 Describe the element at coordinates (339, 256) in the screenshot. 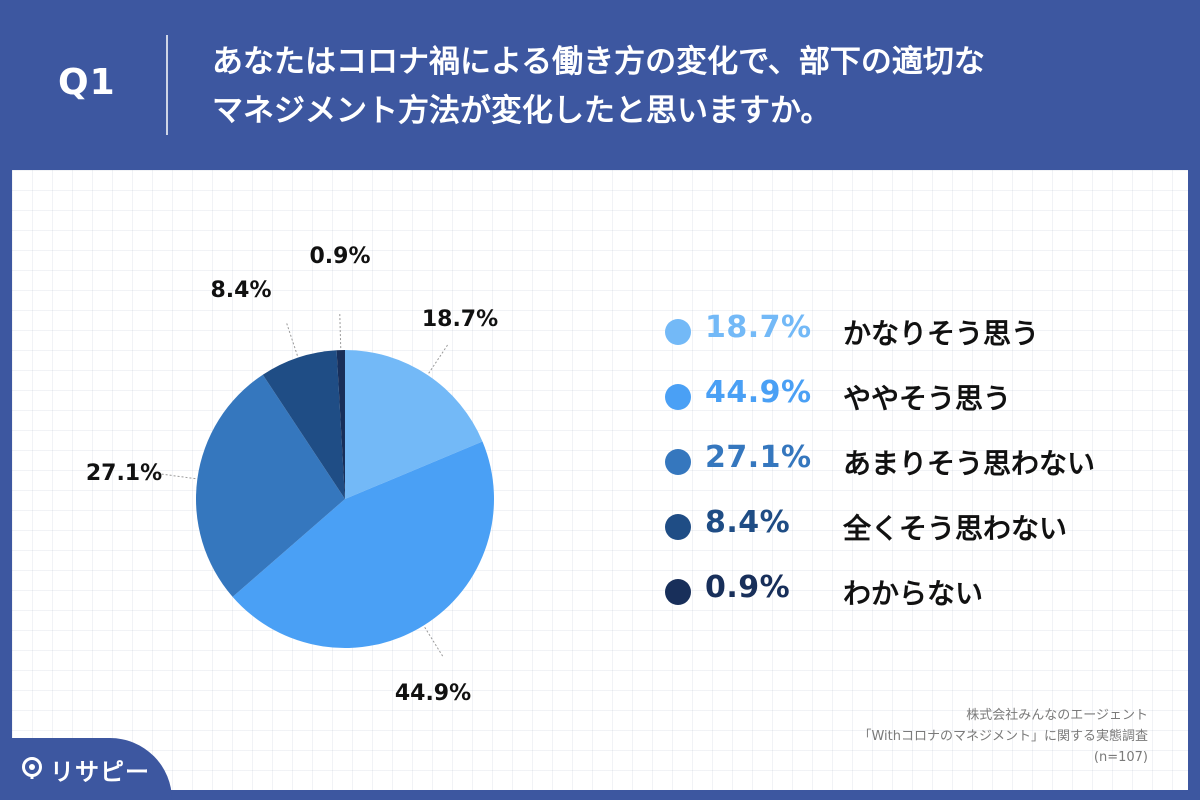

I see `slice-label-4: 0.9%` at that location.